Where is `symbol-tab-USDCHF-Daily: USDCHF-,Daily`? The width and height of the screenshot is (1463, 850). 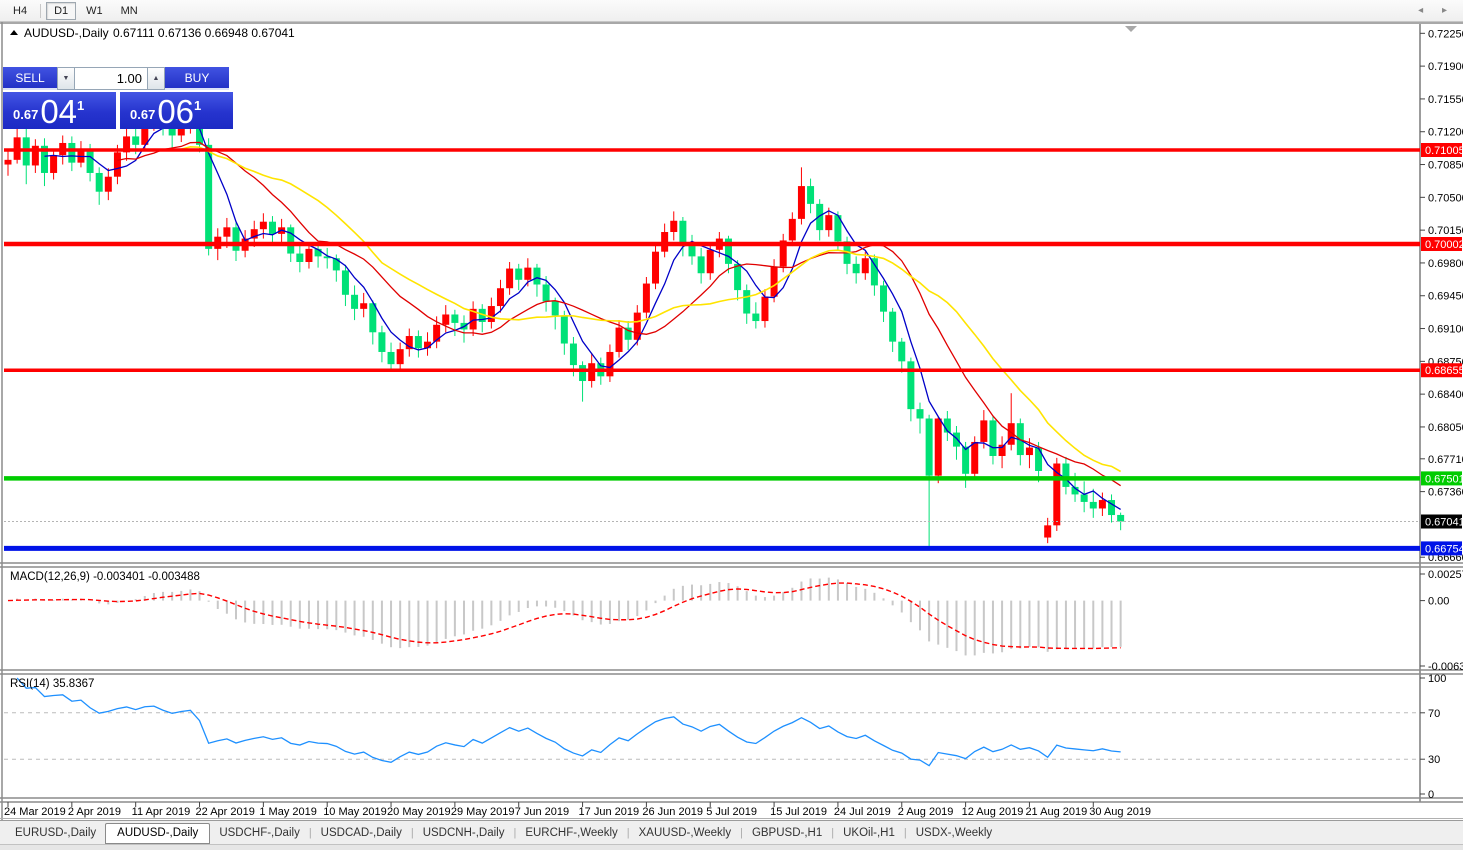
symbol-tab-USDCHF-Daily: USDCHF-,Daily is located at coordinates (259, 832).